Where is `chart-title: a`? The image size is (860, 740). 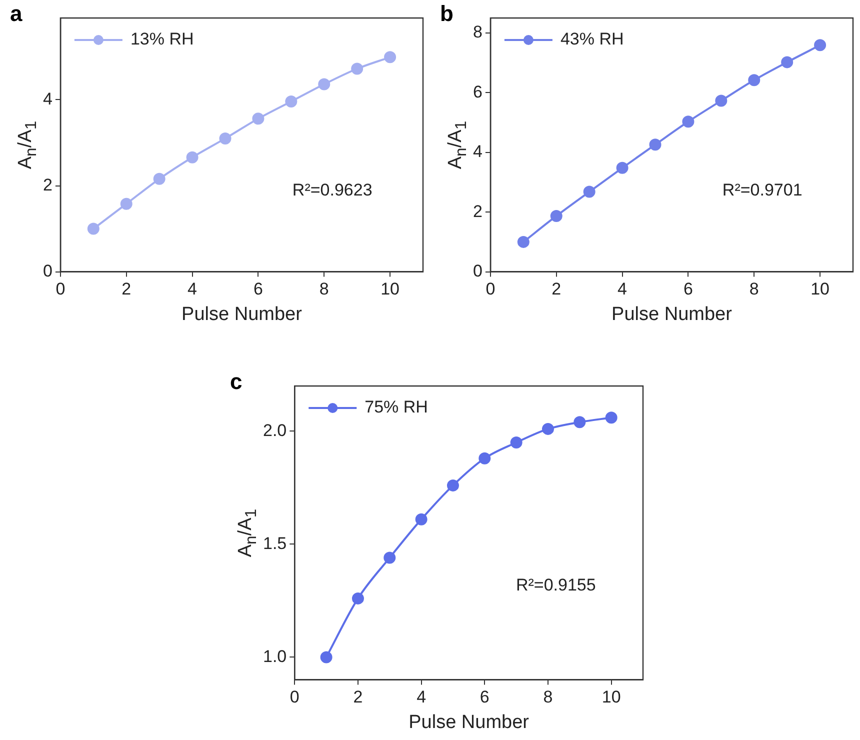 chart-title: a is located at coordinates (16, 13).